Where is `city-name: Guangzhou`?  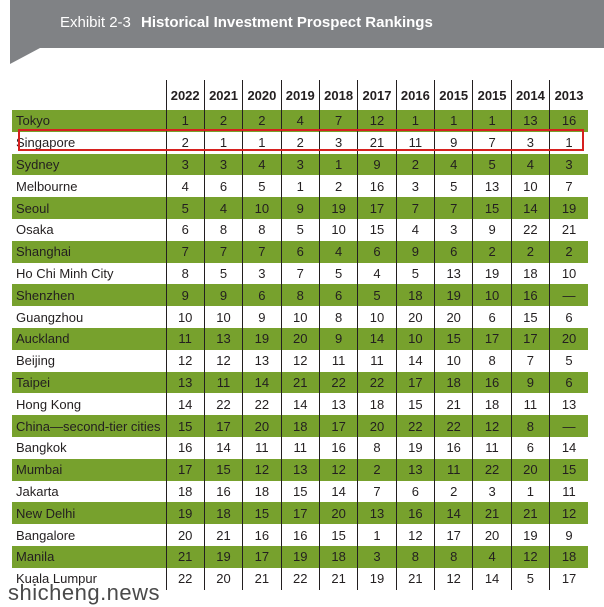
city-name: Guangzhou is located at coordinates (89, 317).